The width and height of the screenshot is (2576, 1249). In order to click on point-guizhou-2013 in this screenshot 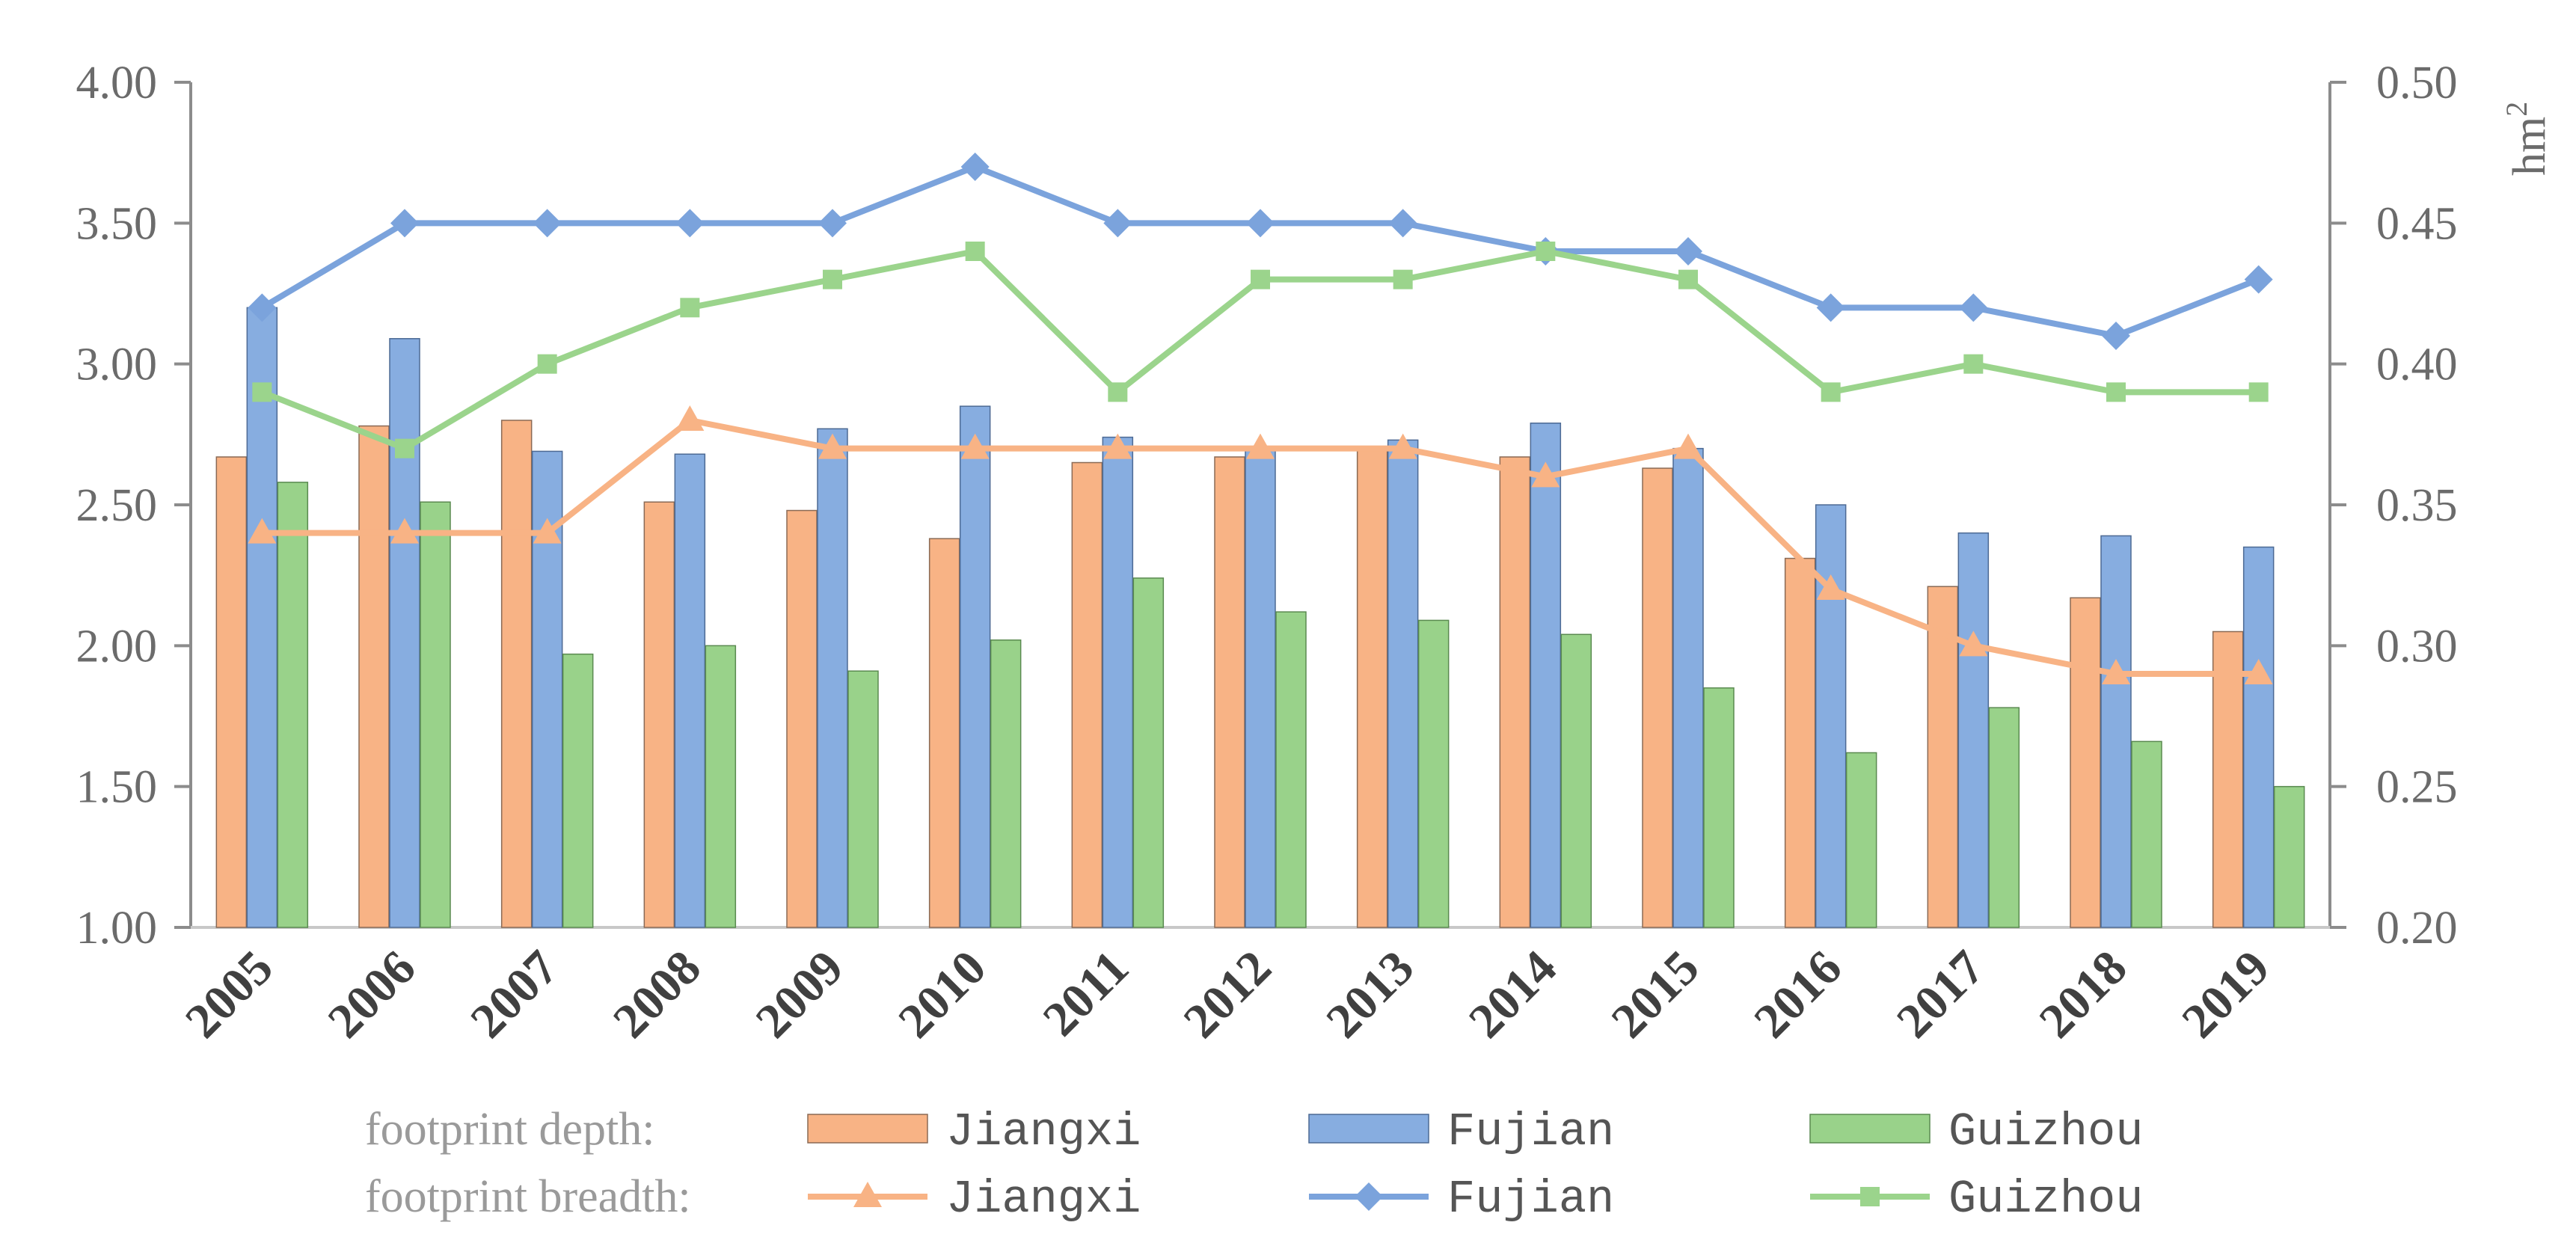, I will do `click(1403, 279)`.